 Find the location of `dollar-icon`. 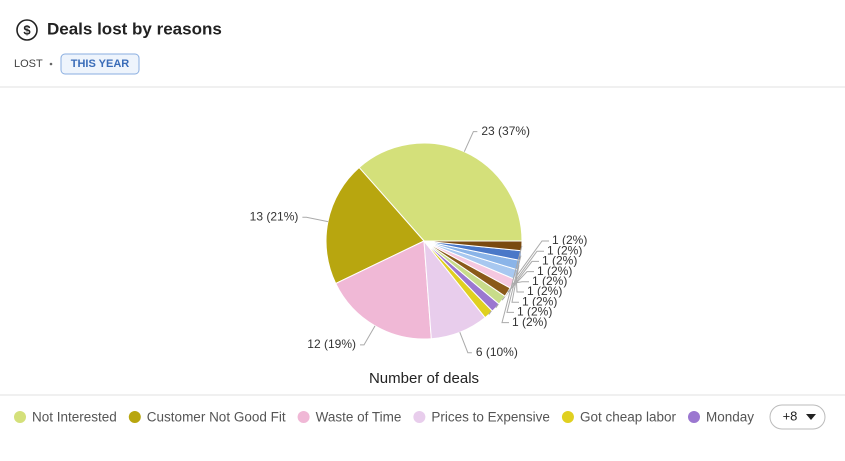

dollar-icon is located at coordinates (27, 30).